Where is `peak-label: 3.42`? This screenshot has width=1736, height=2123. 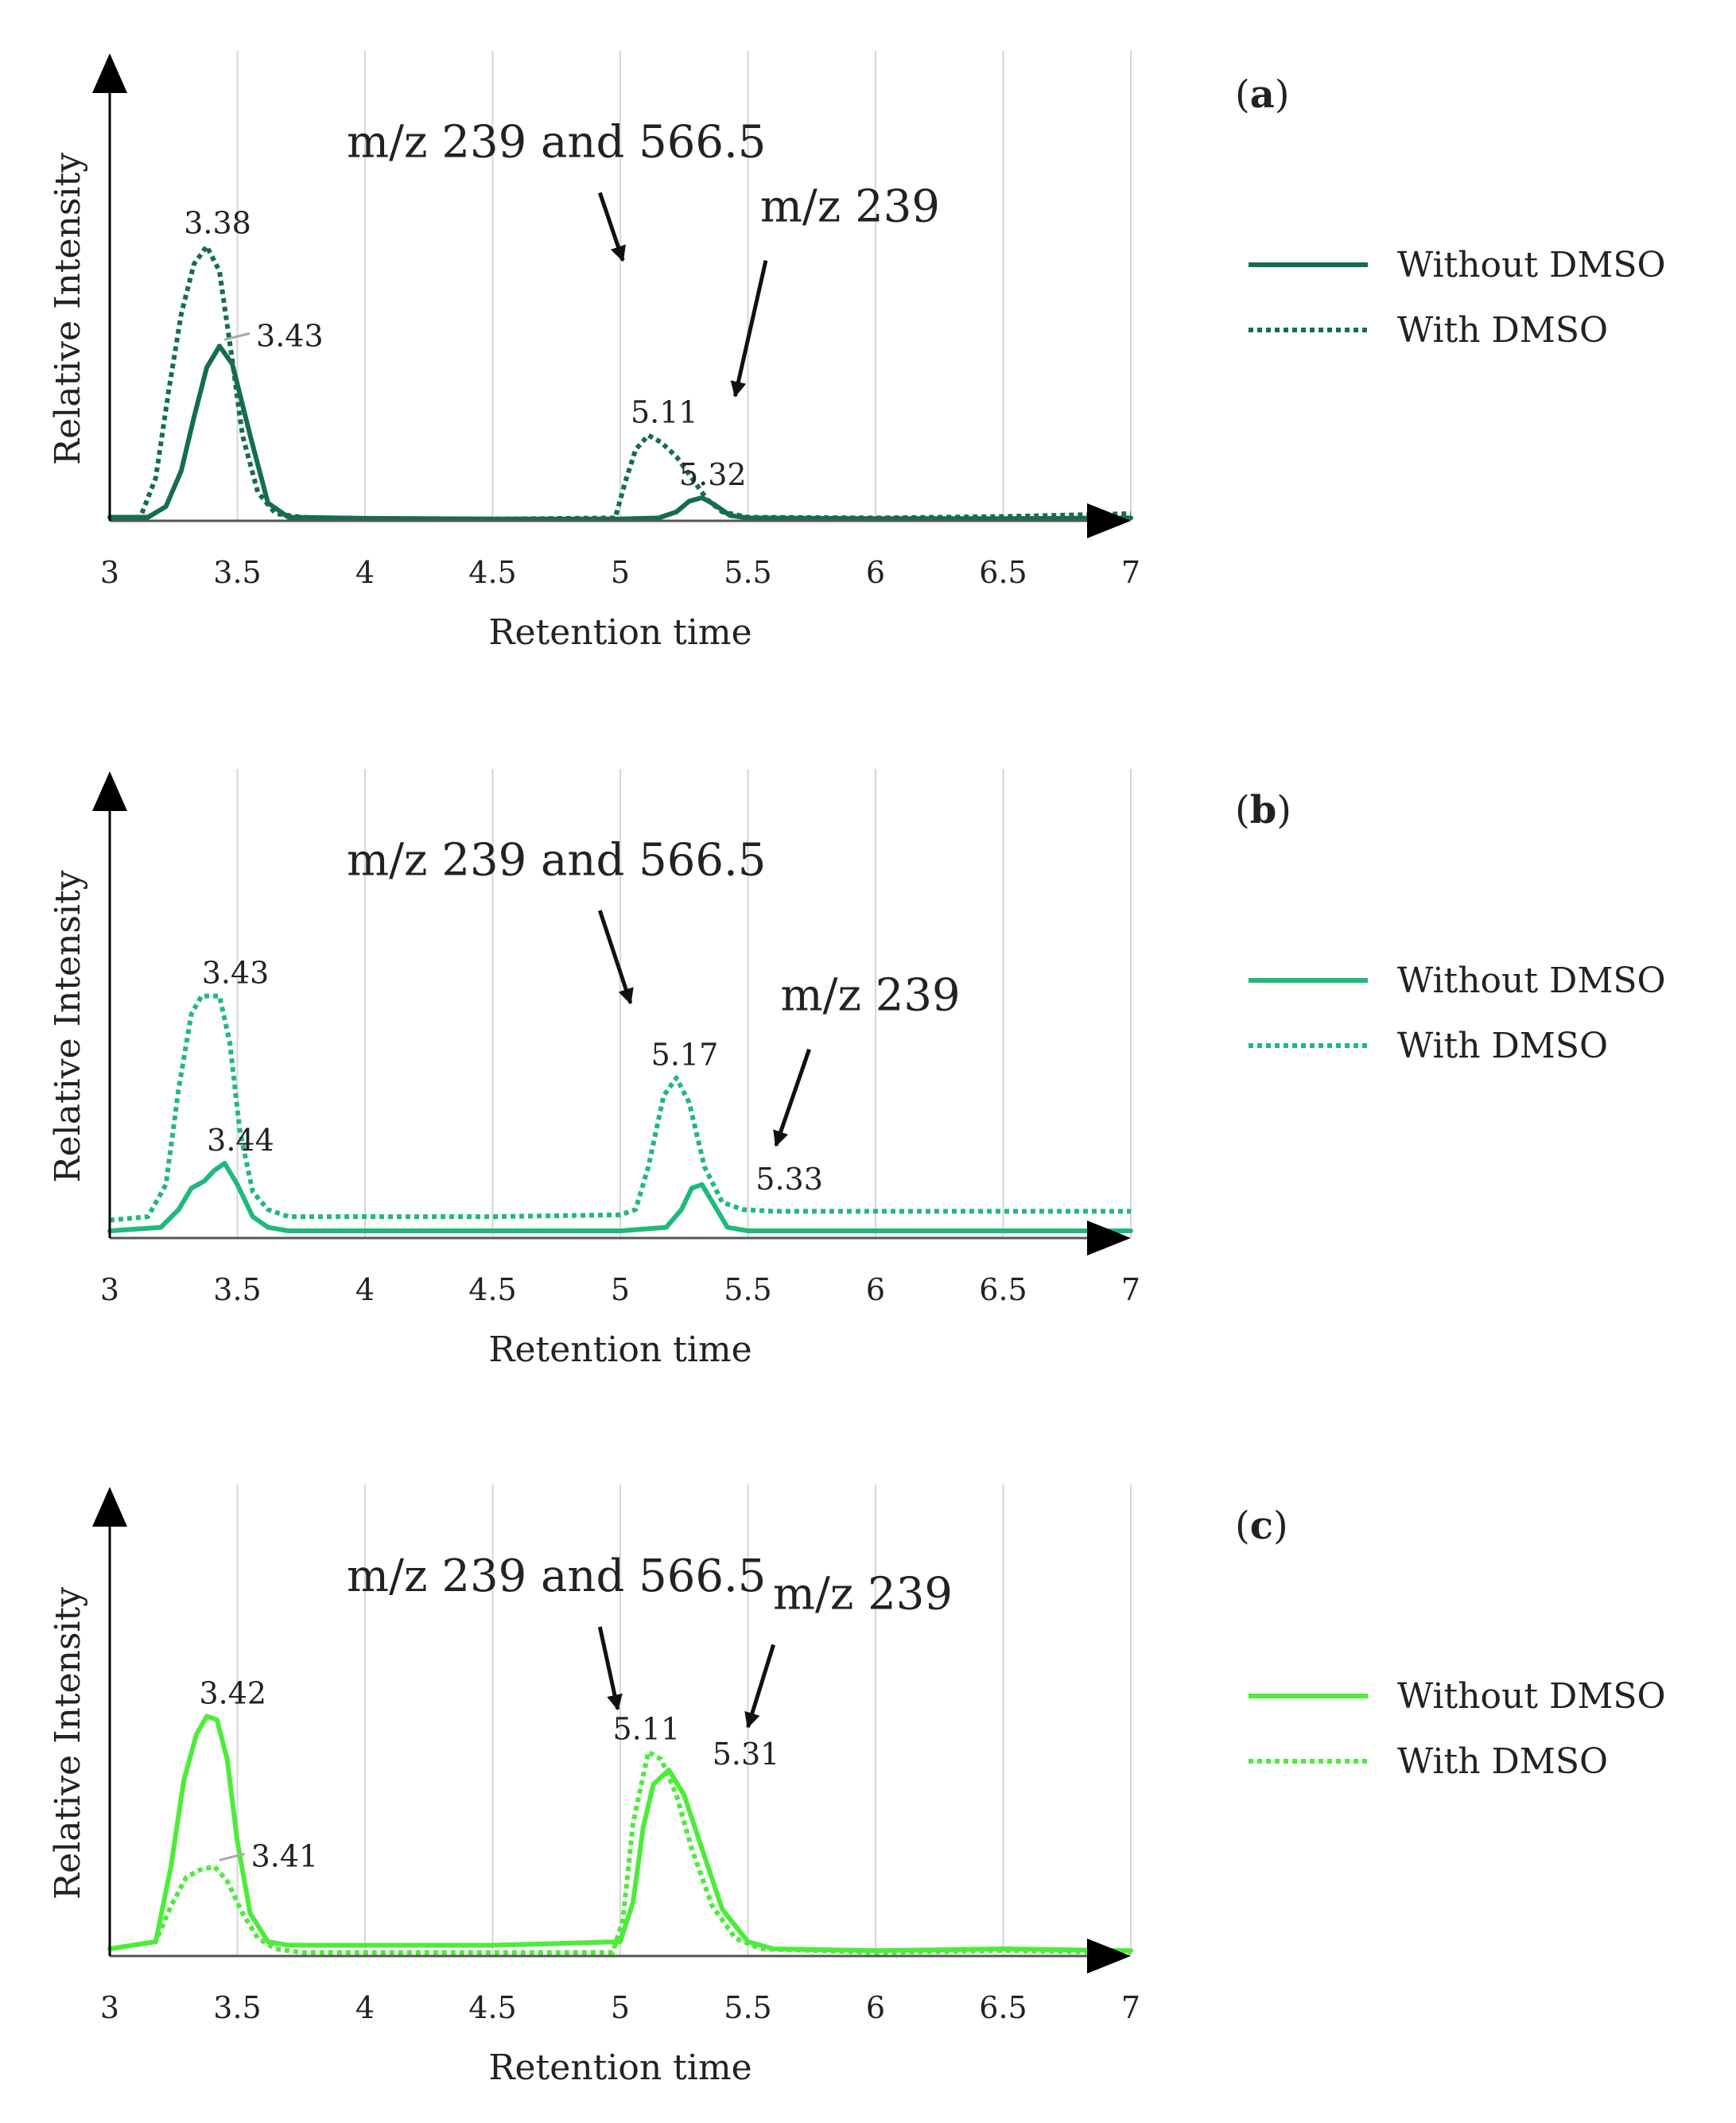
peak-label: 3.42 is located at coordinates (233, 1693).